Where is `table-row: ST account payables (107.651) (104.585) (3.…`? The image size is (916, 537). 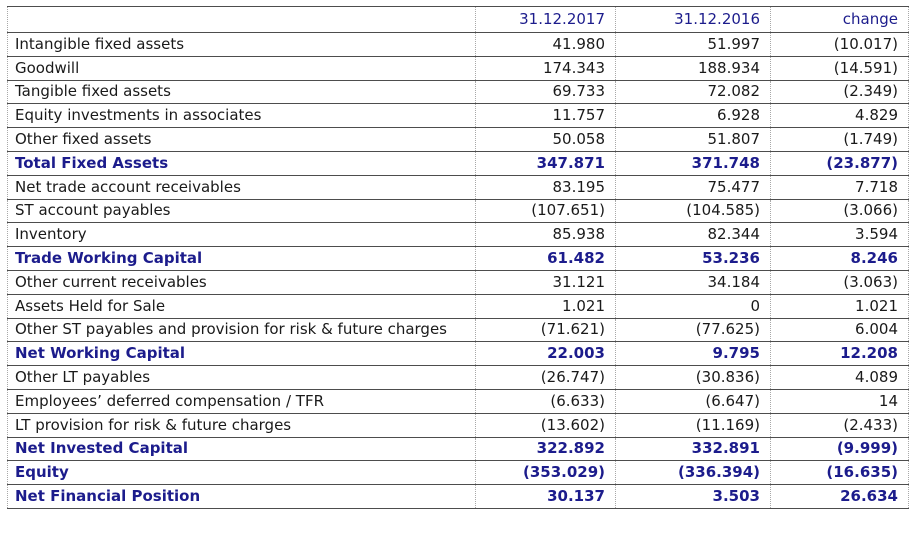 table-row: ST account payables (107.651) (104.585) (3.… is located at coordinates (458, 210).